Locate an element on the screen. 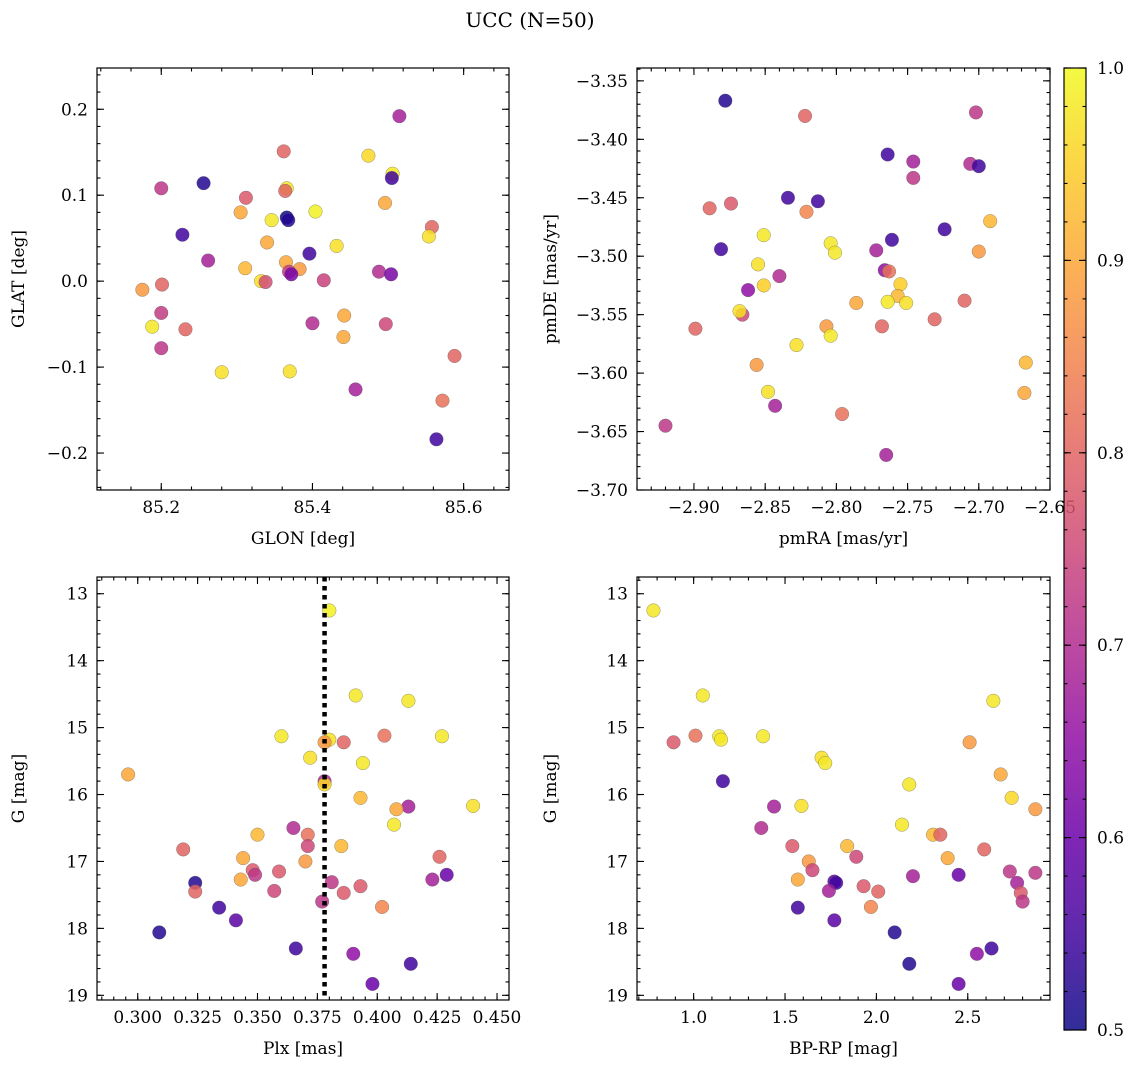  x-tick-label: 85.4 is located at coordinates (313, 508).